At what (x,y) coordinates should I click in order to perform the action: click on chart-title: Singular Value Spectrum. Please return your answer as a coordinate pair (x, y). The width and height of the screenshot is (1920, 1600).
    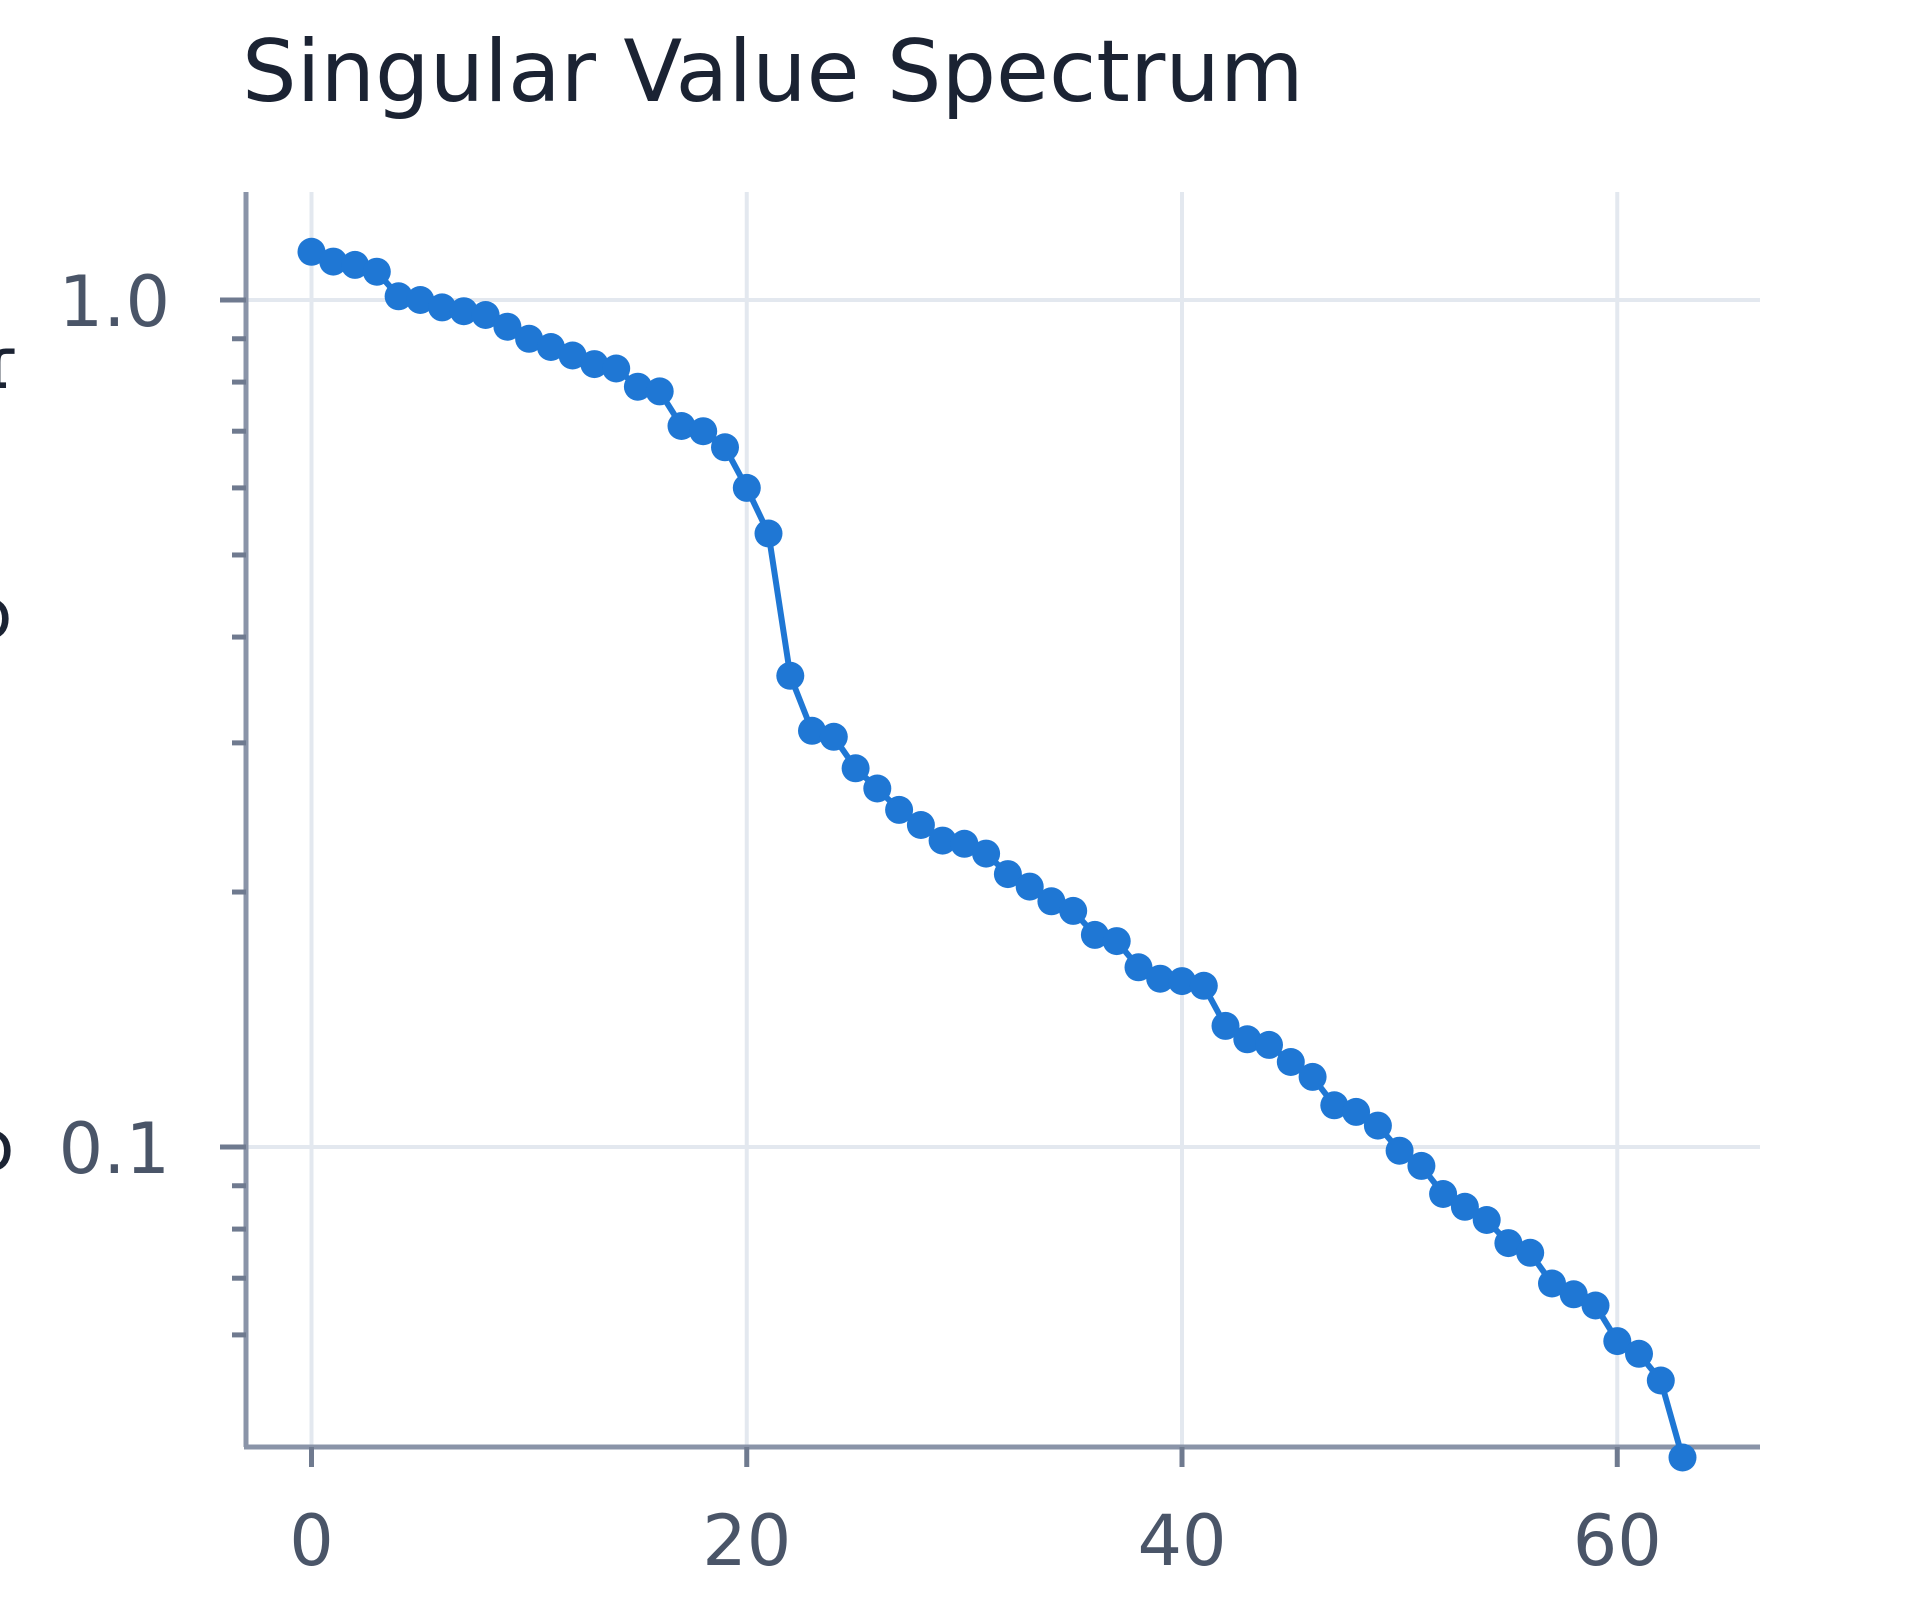
    Looking at the image, I should click on (773, 72).